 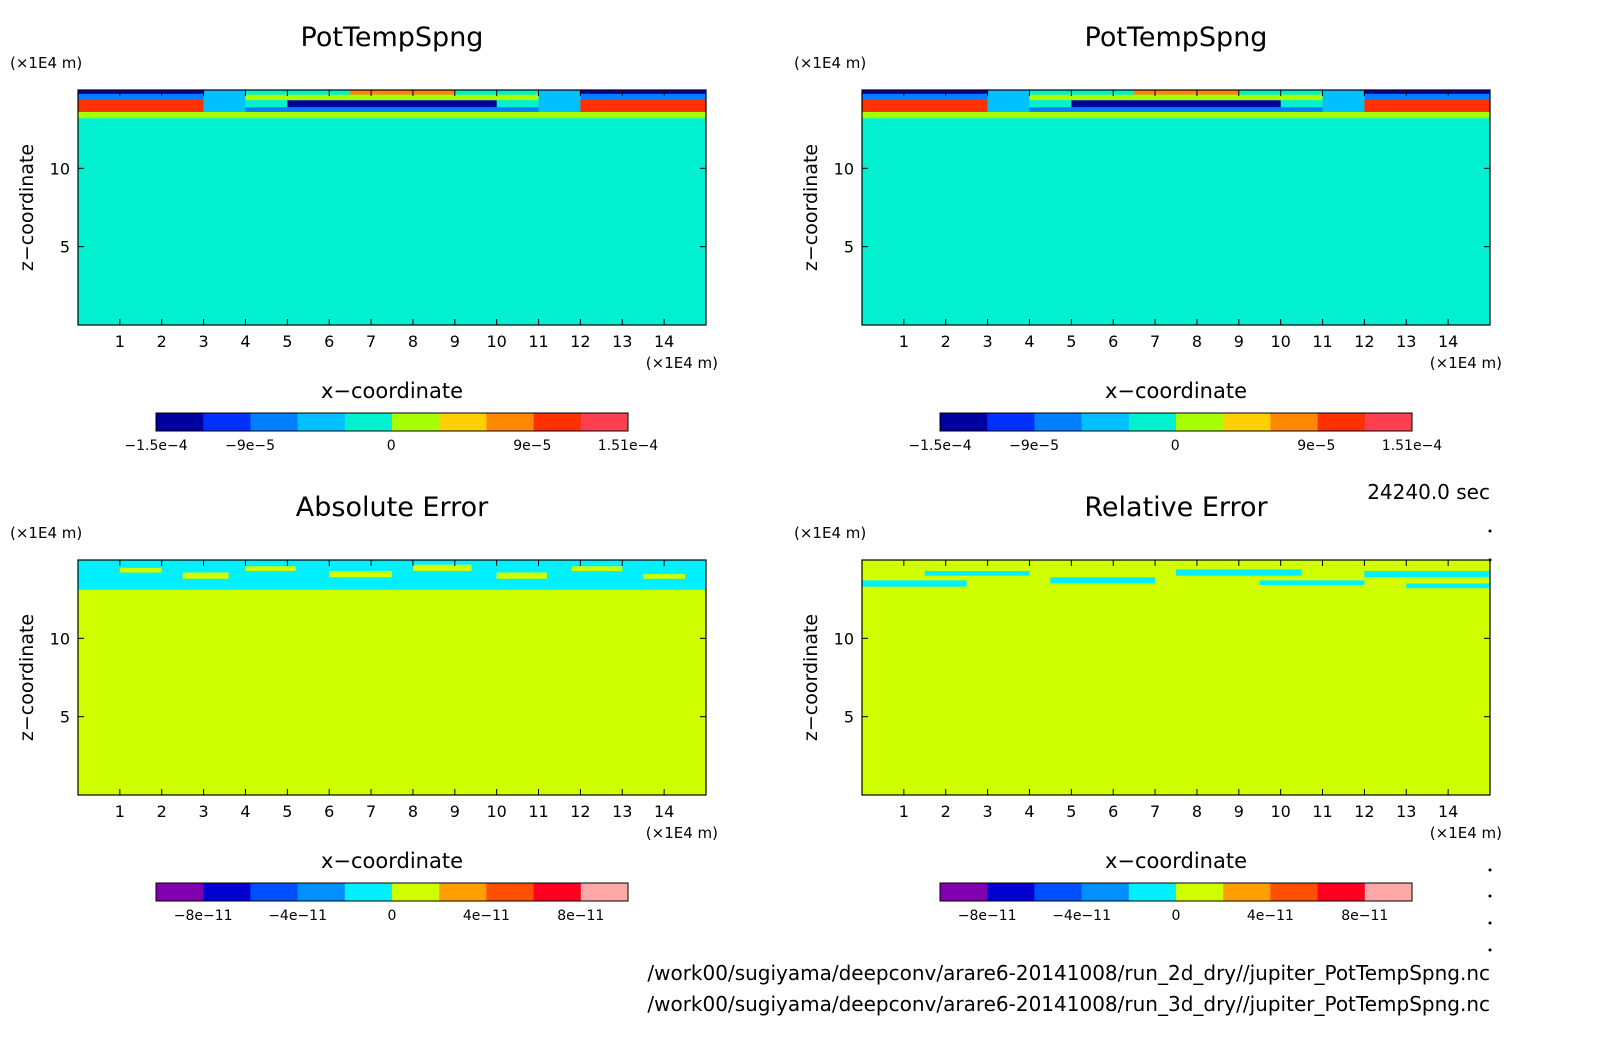 I want to click on colorbar-frame, so click(x=392, y=422).